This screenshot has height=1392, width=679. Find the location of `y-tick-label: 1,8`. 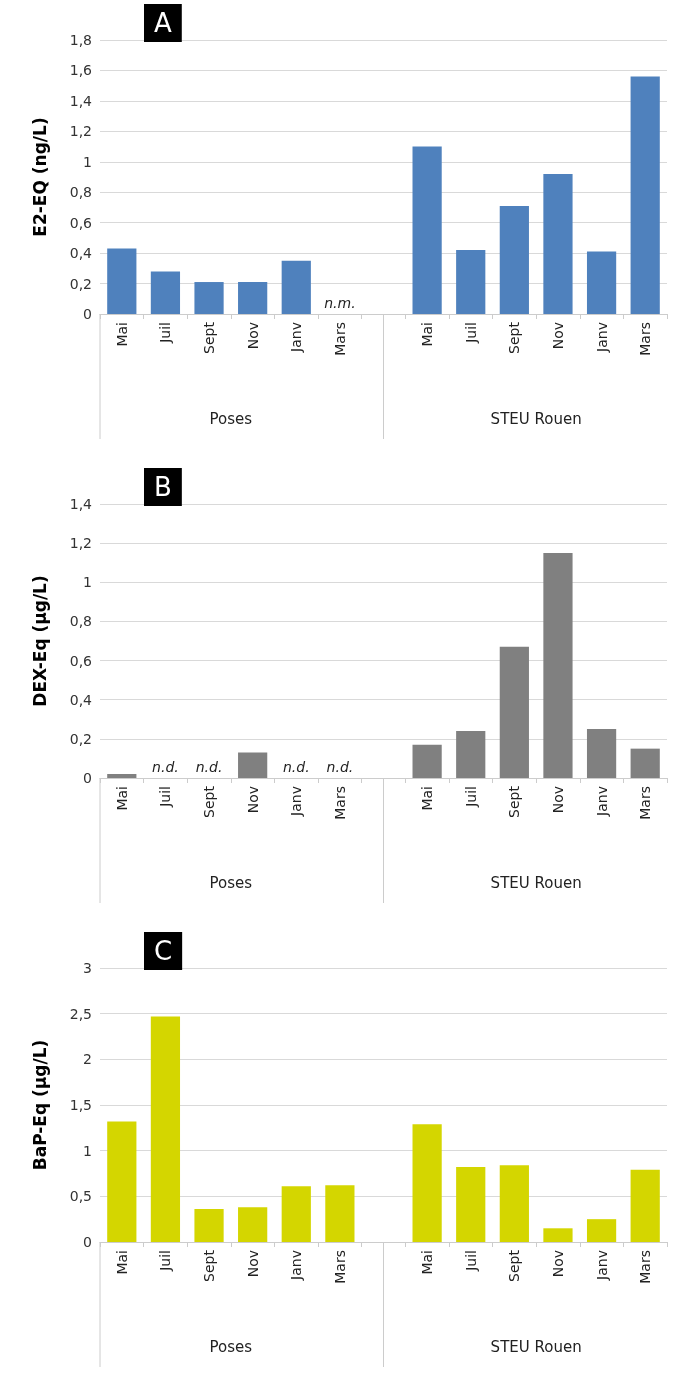

y-tick-label: 1,8 is located at coordinates (80, 40).